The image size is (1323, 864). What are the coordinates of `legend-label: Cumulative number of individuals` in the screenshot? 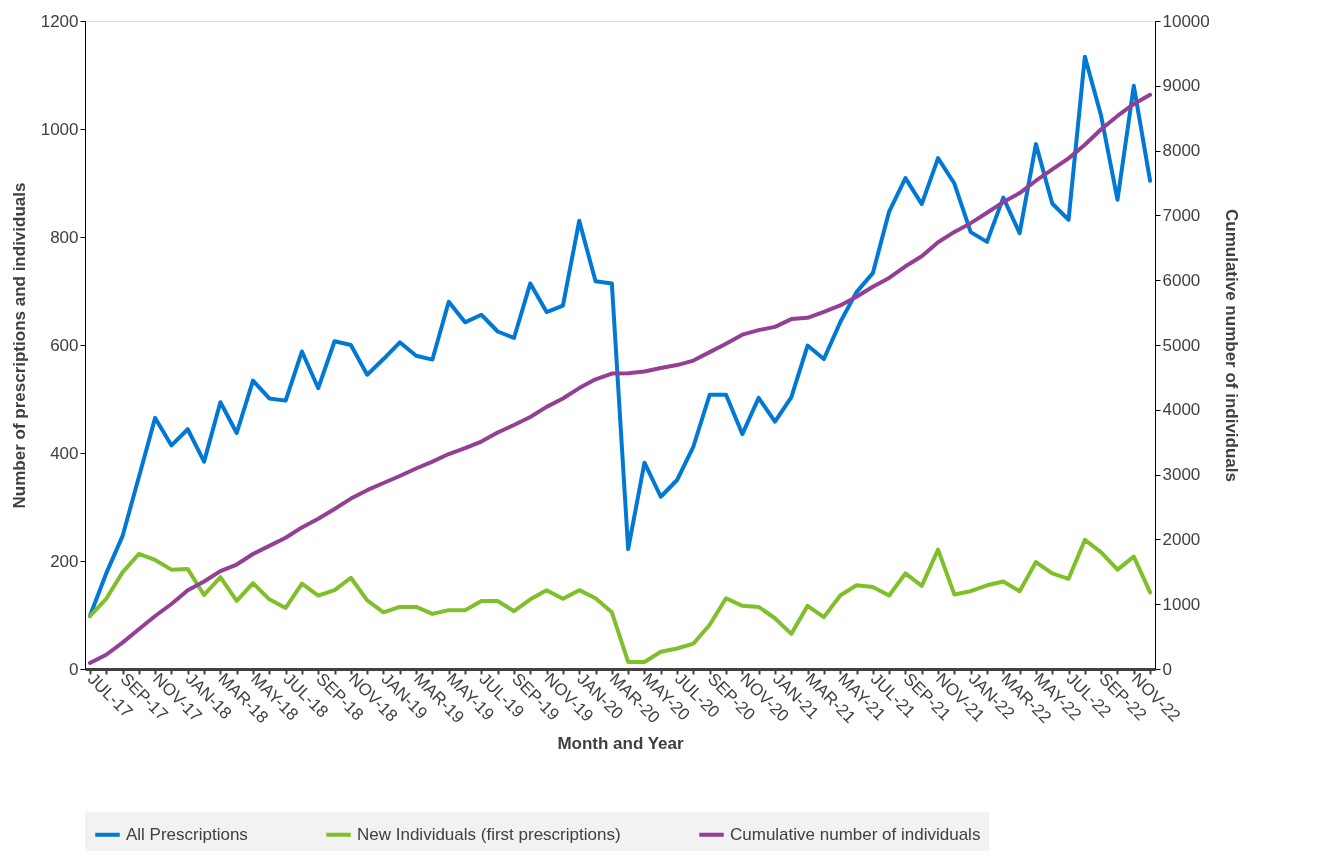 It's located at (855, 834).